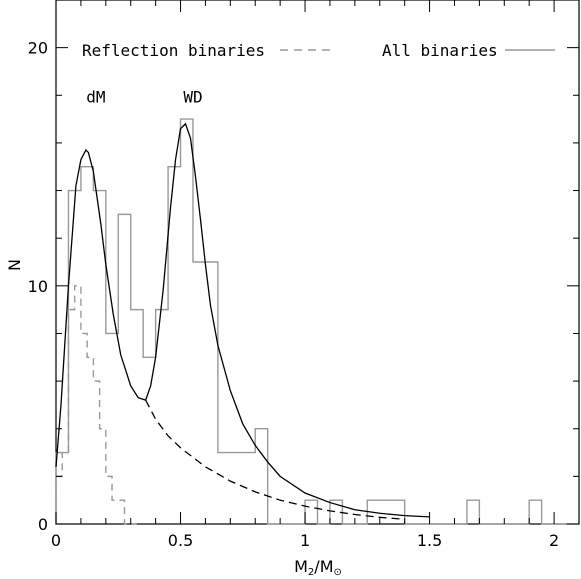  What do you see at coordinates (305, 540) in the screenshot?
I see `x-tick-label: 1` at bounding box center [305, 540].